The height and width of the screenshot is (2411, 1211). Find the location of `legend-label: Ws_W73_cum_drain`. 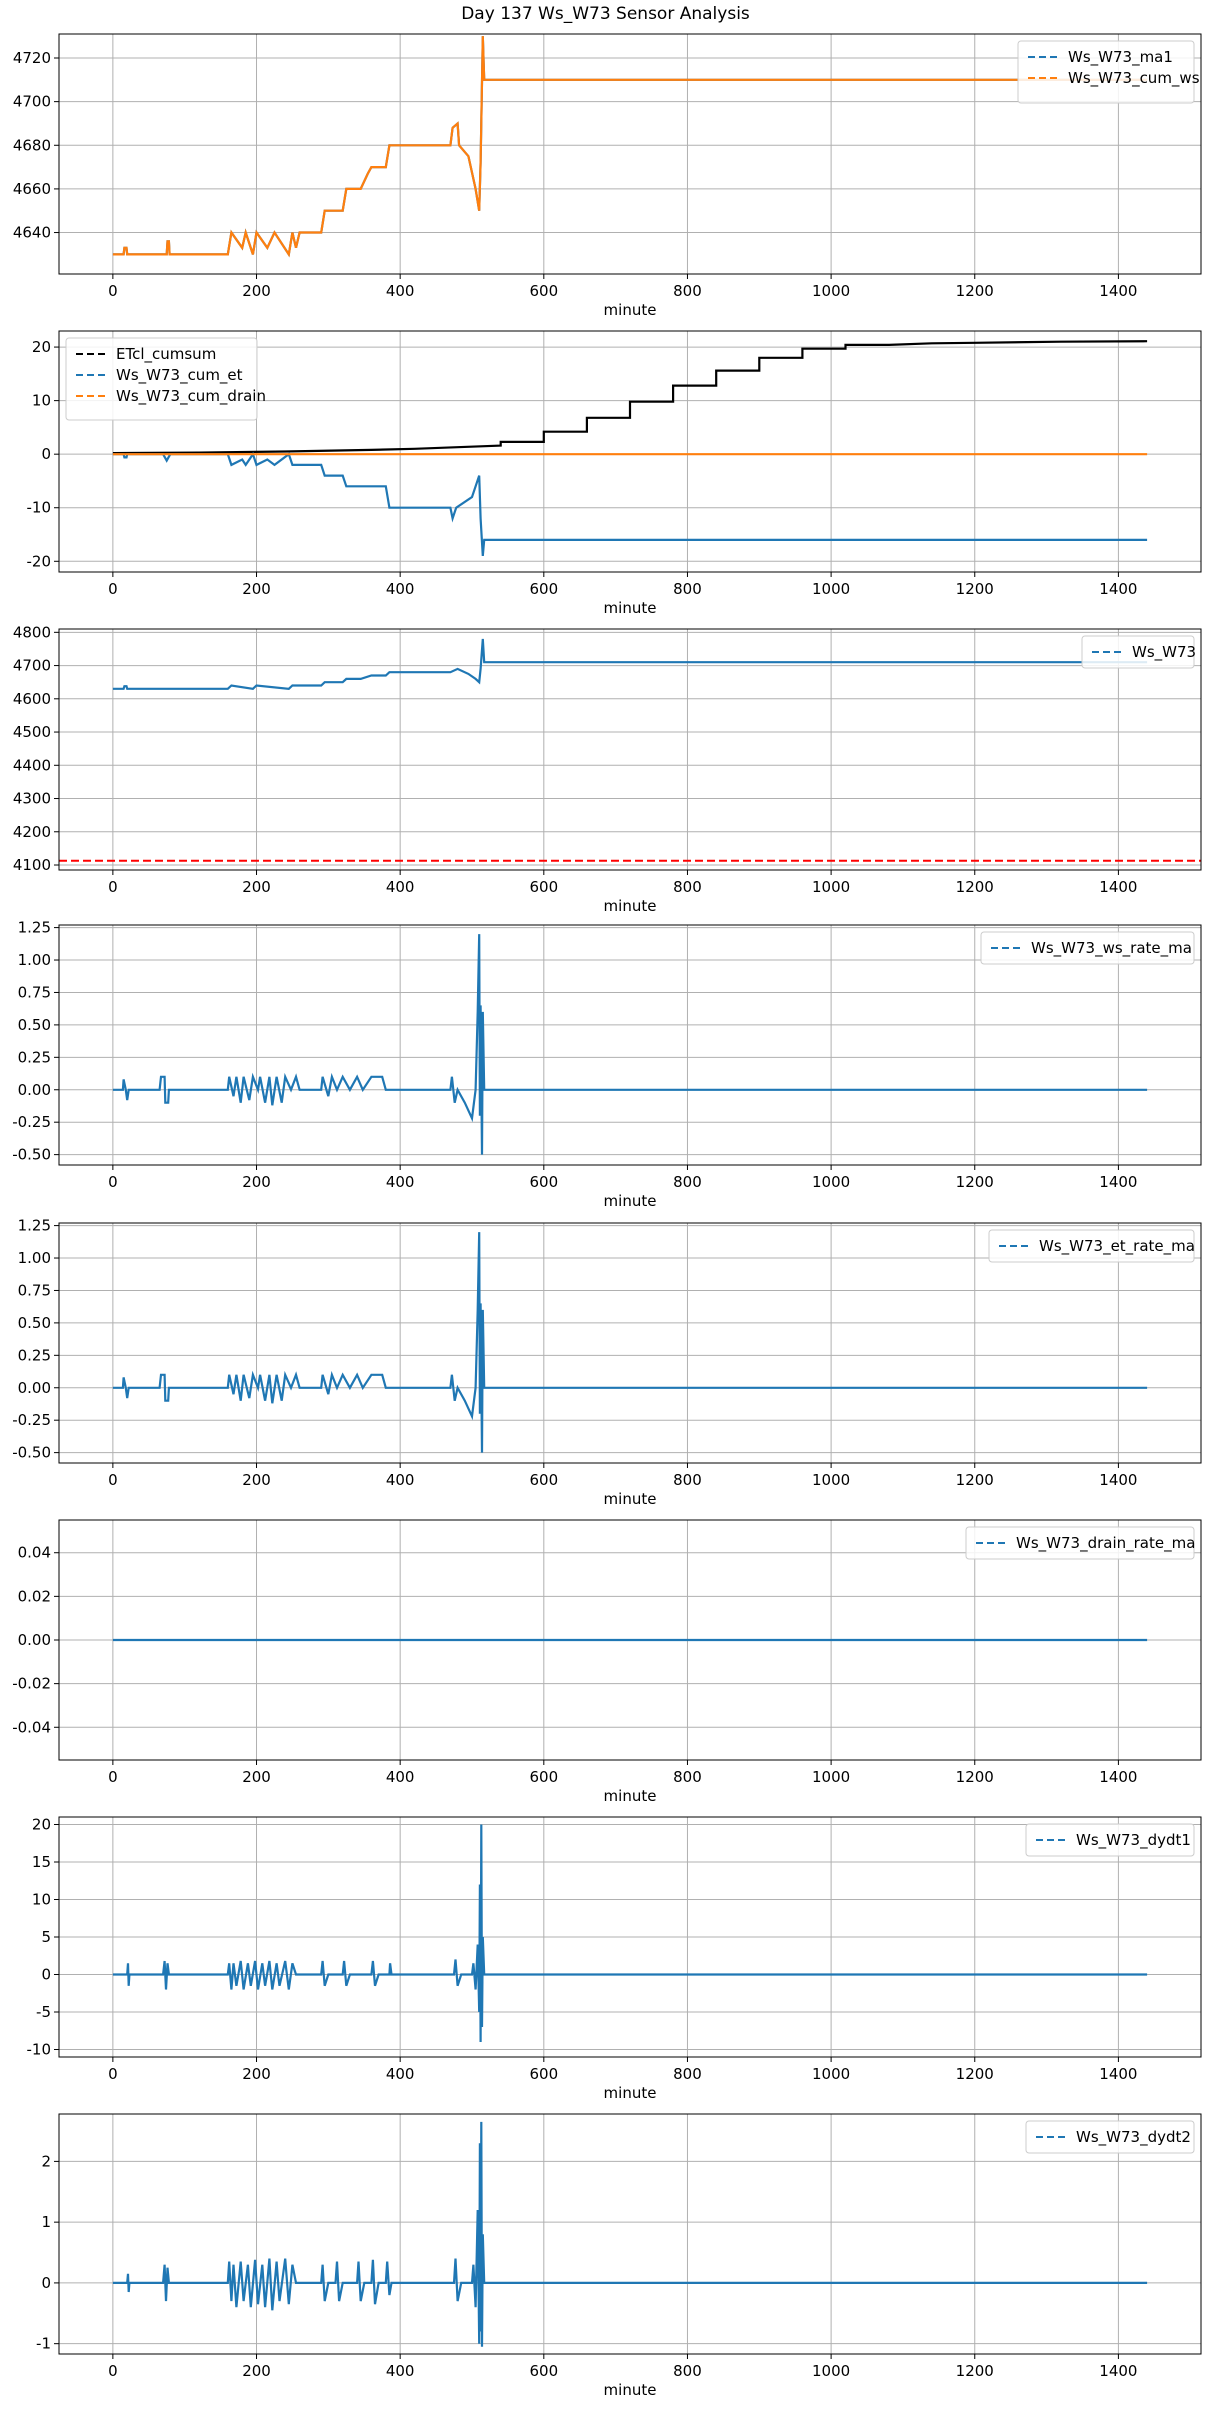

legend-label: Ws_W73_cum_drain is located at coordinates (191, 396).